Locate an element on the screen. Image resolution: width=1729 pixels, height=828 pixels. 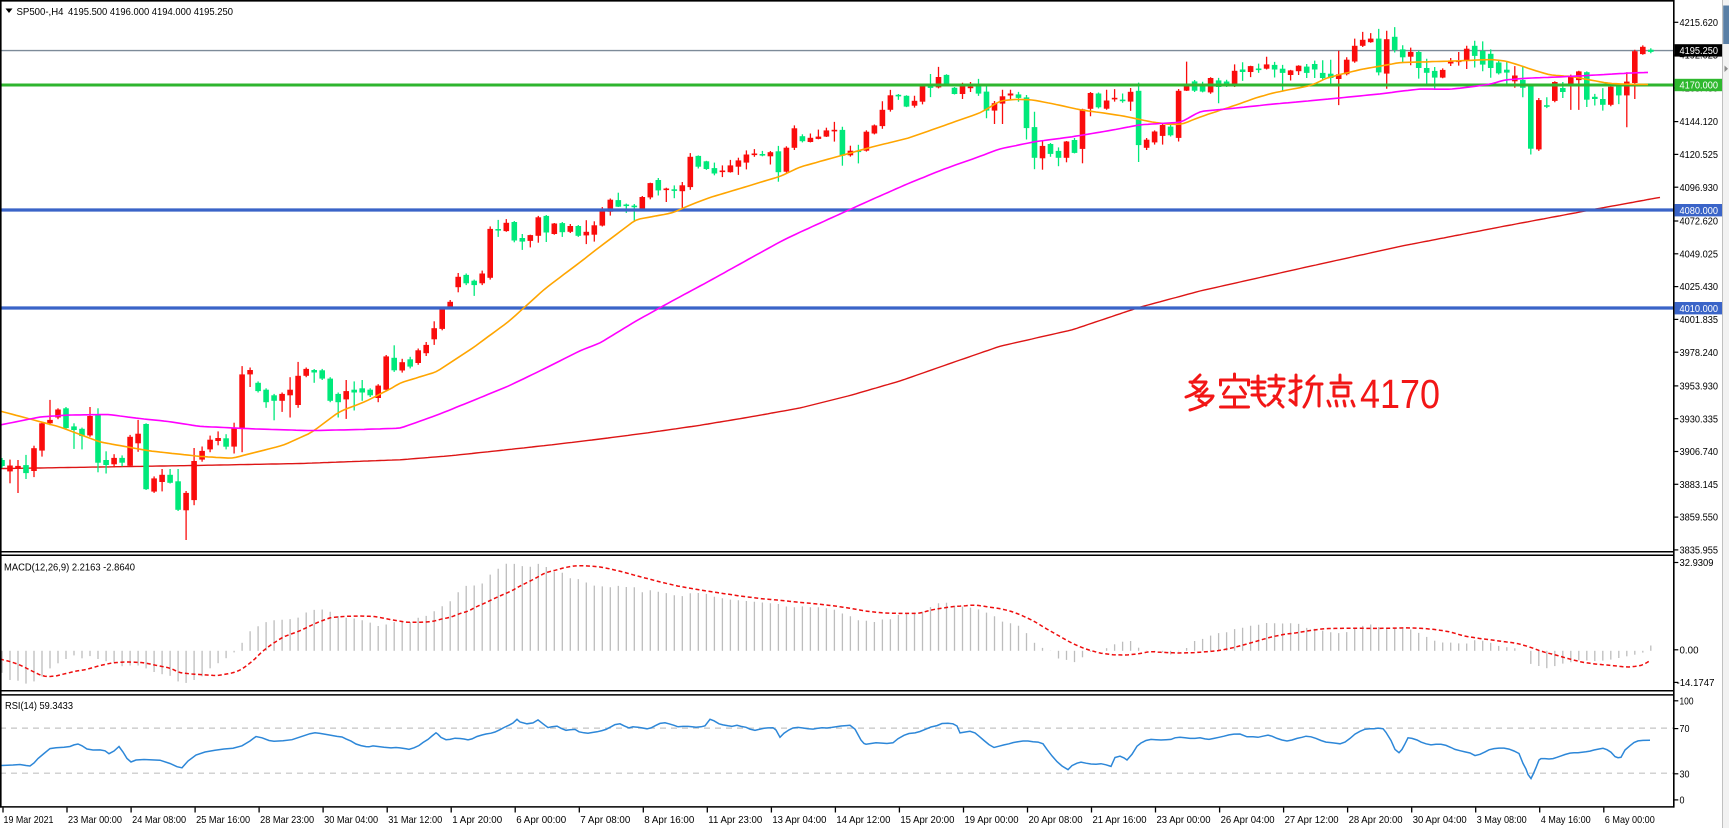
svg-text: 4144.120 is located at coordinates (1699, 122).